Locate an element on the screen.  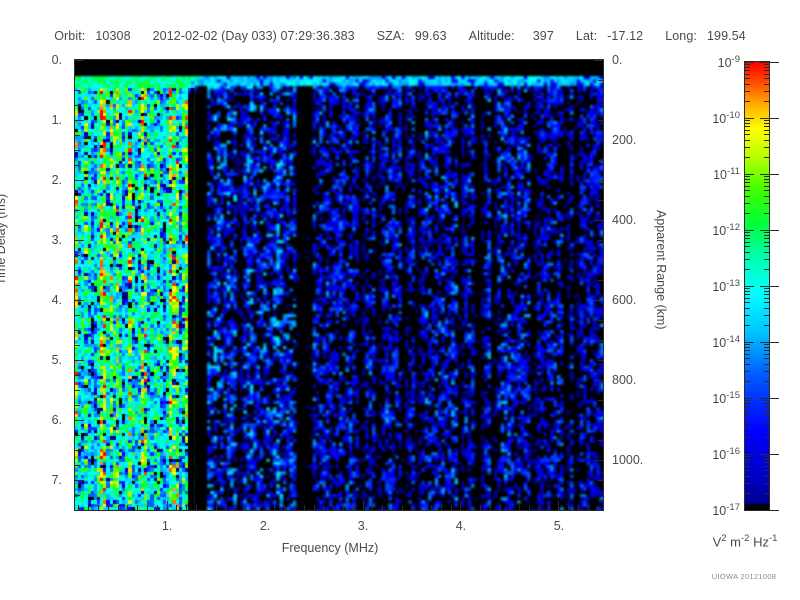
y-right-axis-tick-label: 200. is located at coordinates (624, 140).